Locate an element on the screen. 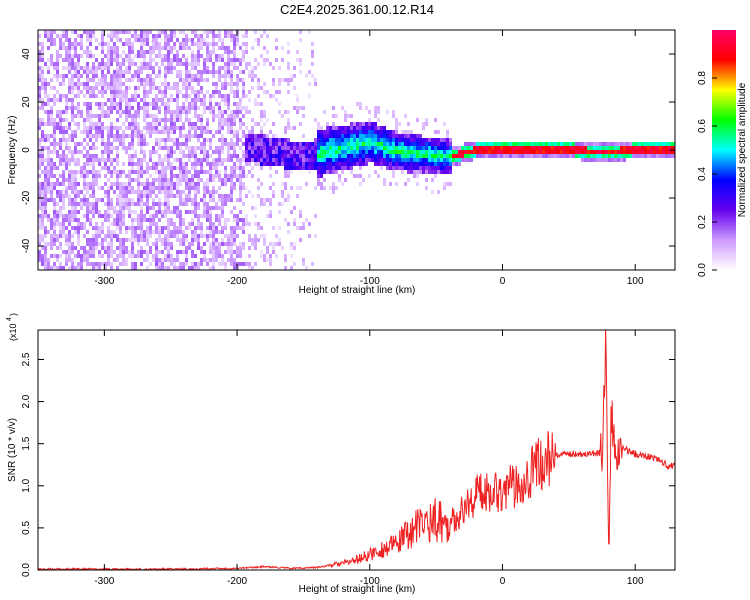 The width and height of the screenshot is (750, 600). y-tick-label: 0.0 is located at coordinates (26, 570).